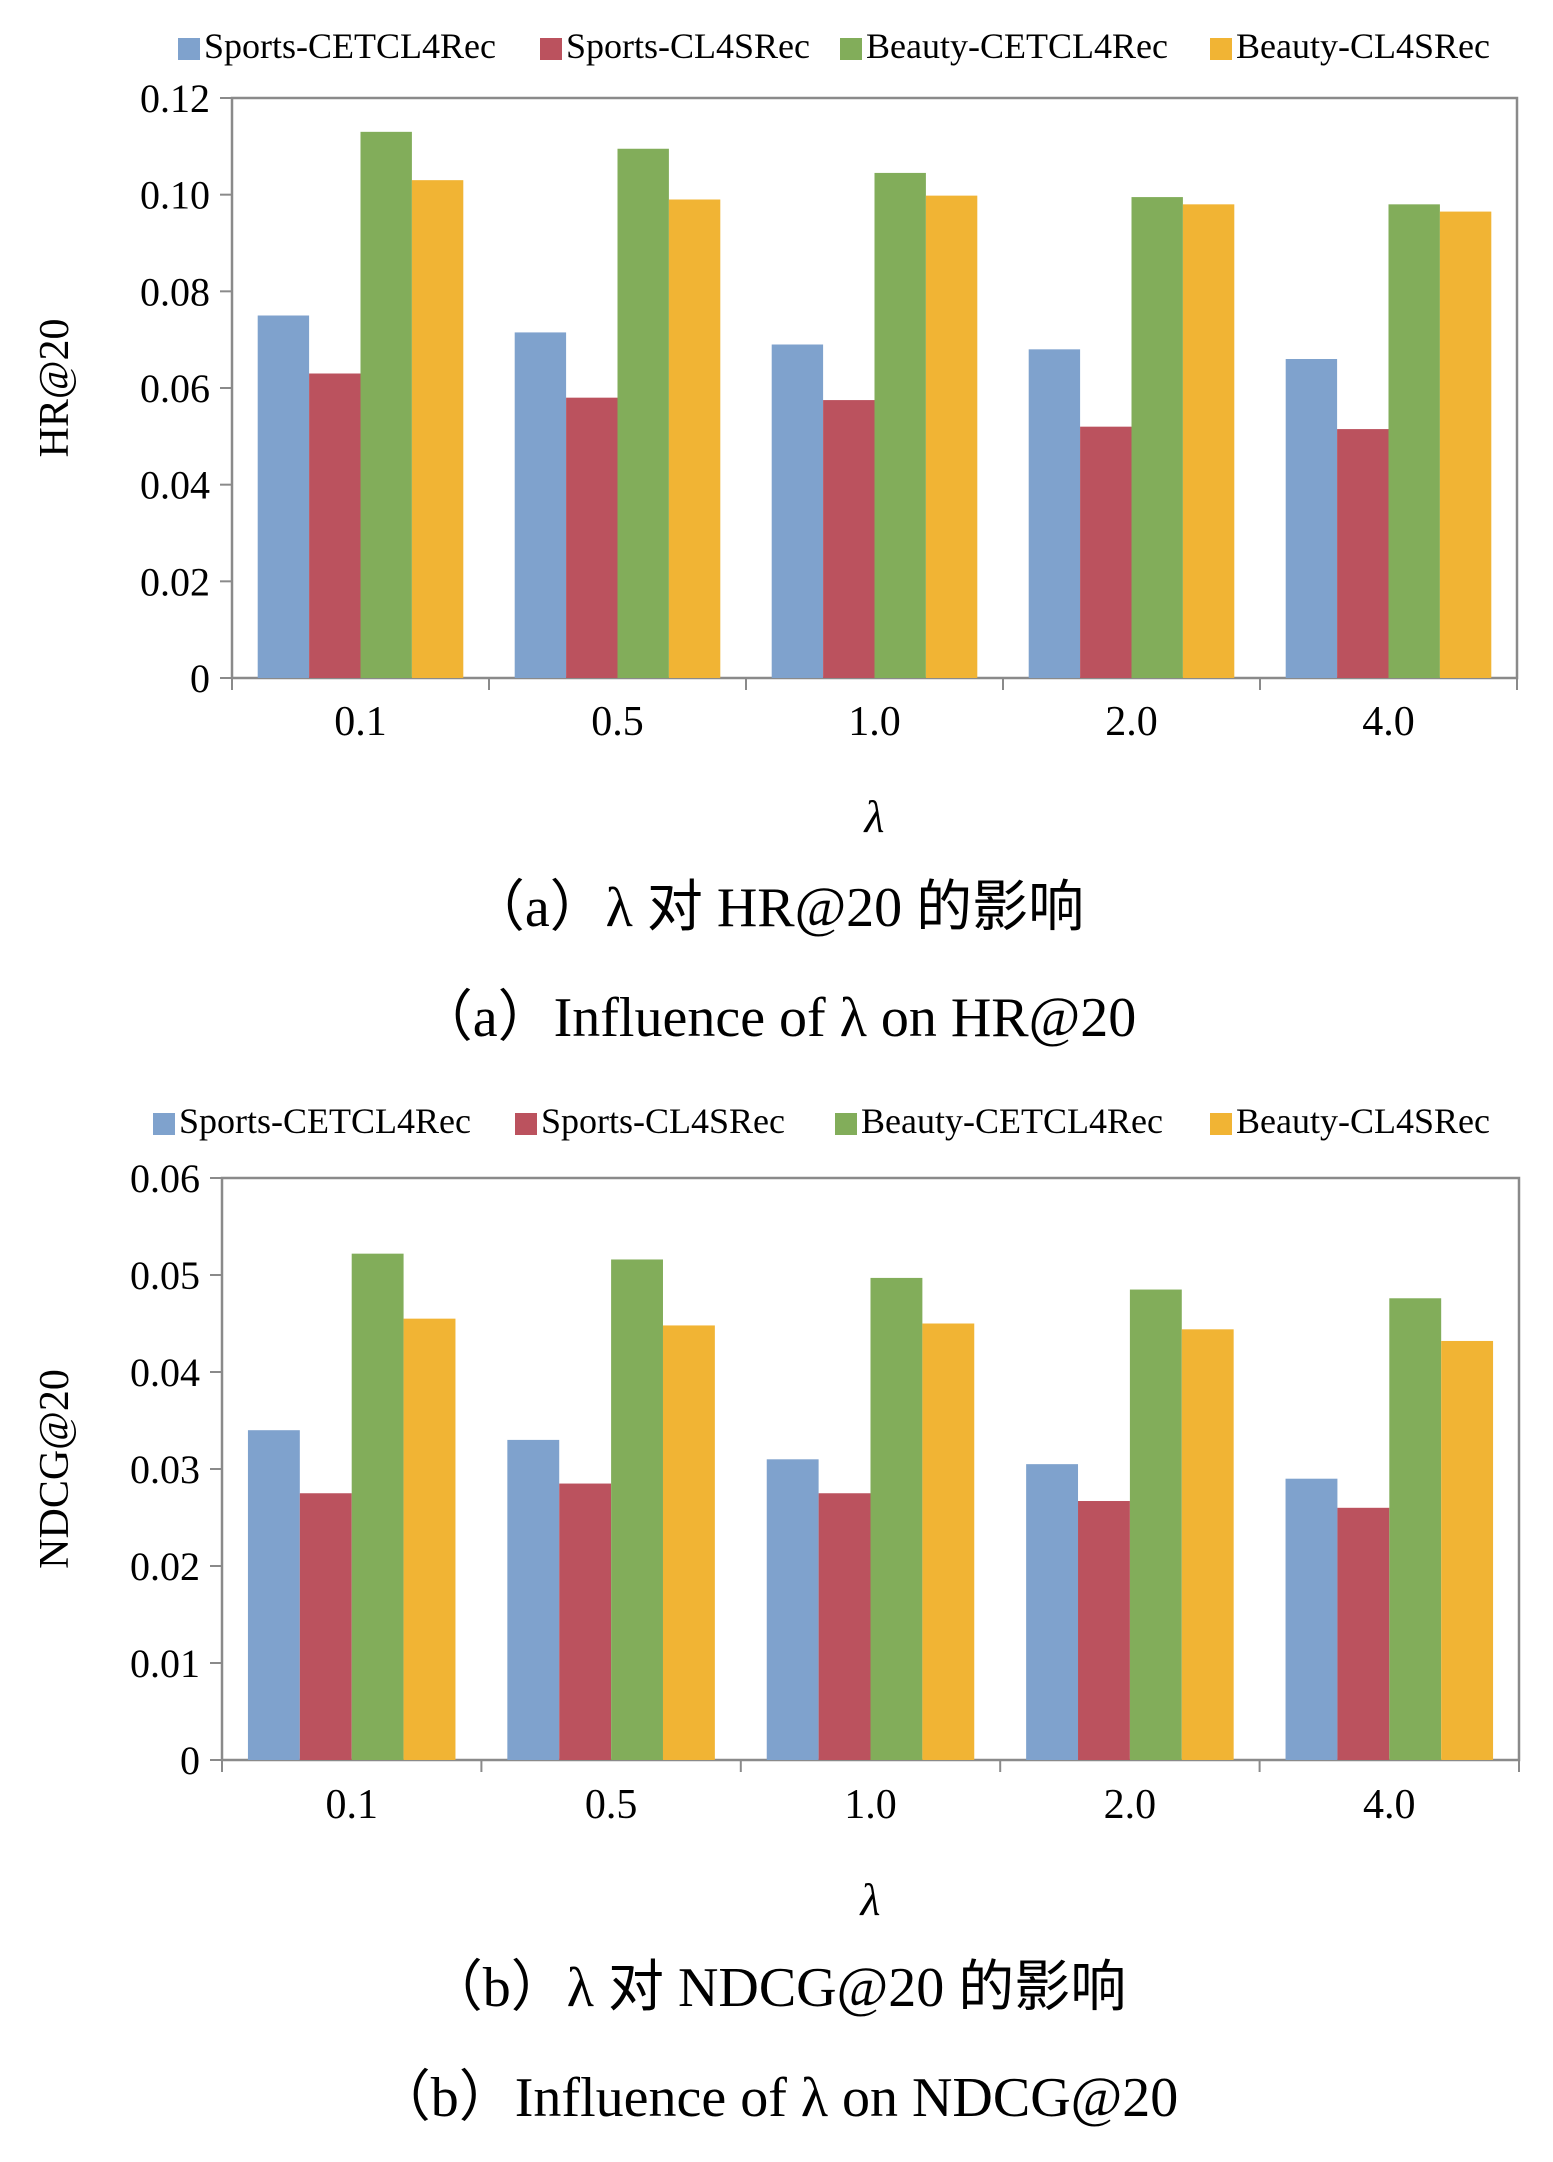 The image size is (1553, 2162). I want to click on caption-a-chinese: （a）λ 对 HR@20 的影响, so click(776, 908).